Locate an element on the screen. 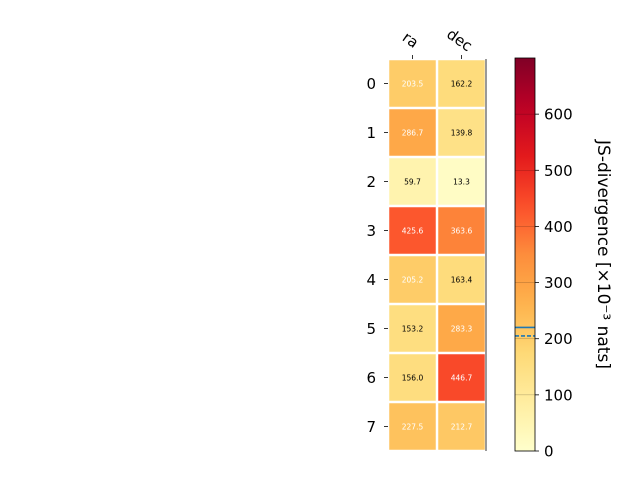 The image size is (640, 480). colorbar-tick-label: 0 is located at coordinates (549, 452).